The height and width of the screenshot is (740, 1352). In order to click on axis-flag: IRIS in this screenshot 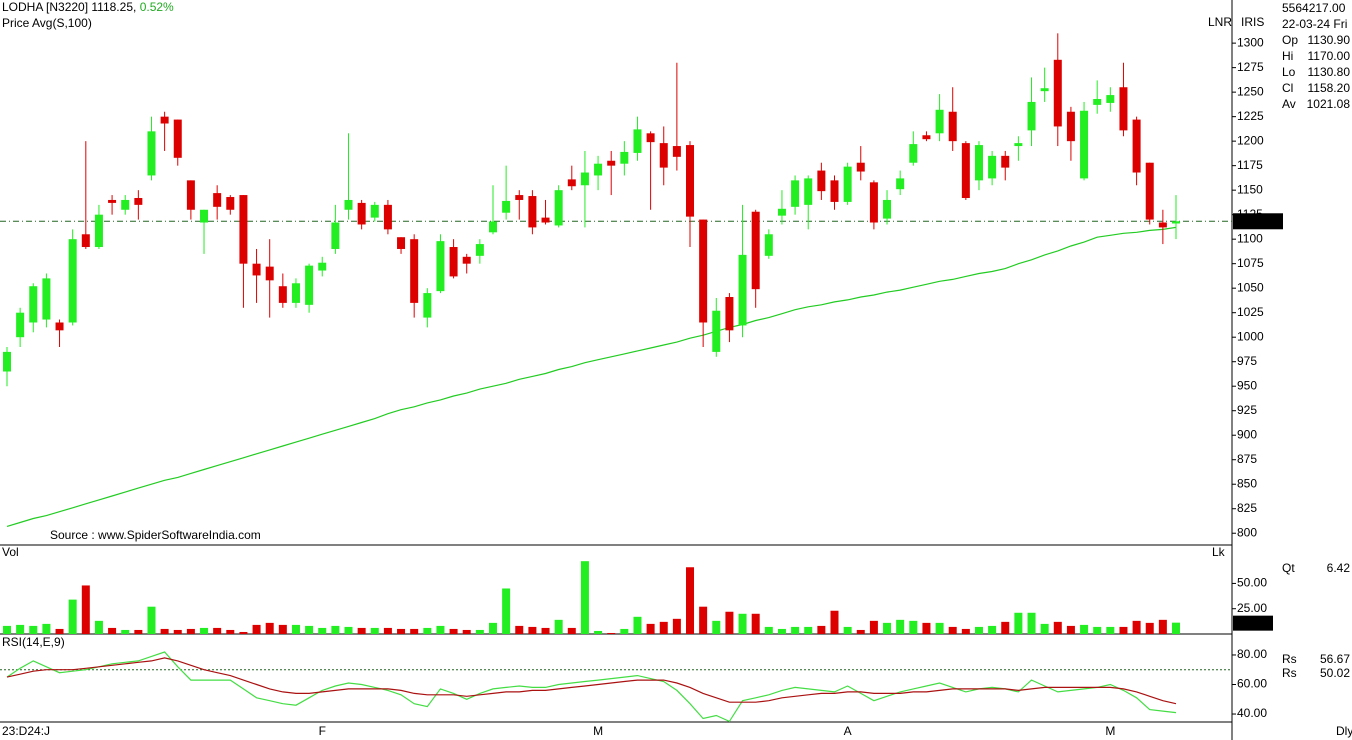, I will do `click(1252, 22)`.